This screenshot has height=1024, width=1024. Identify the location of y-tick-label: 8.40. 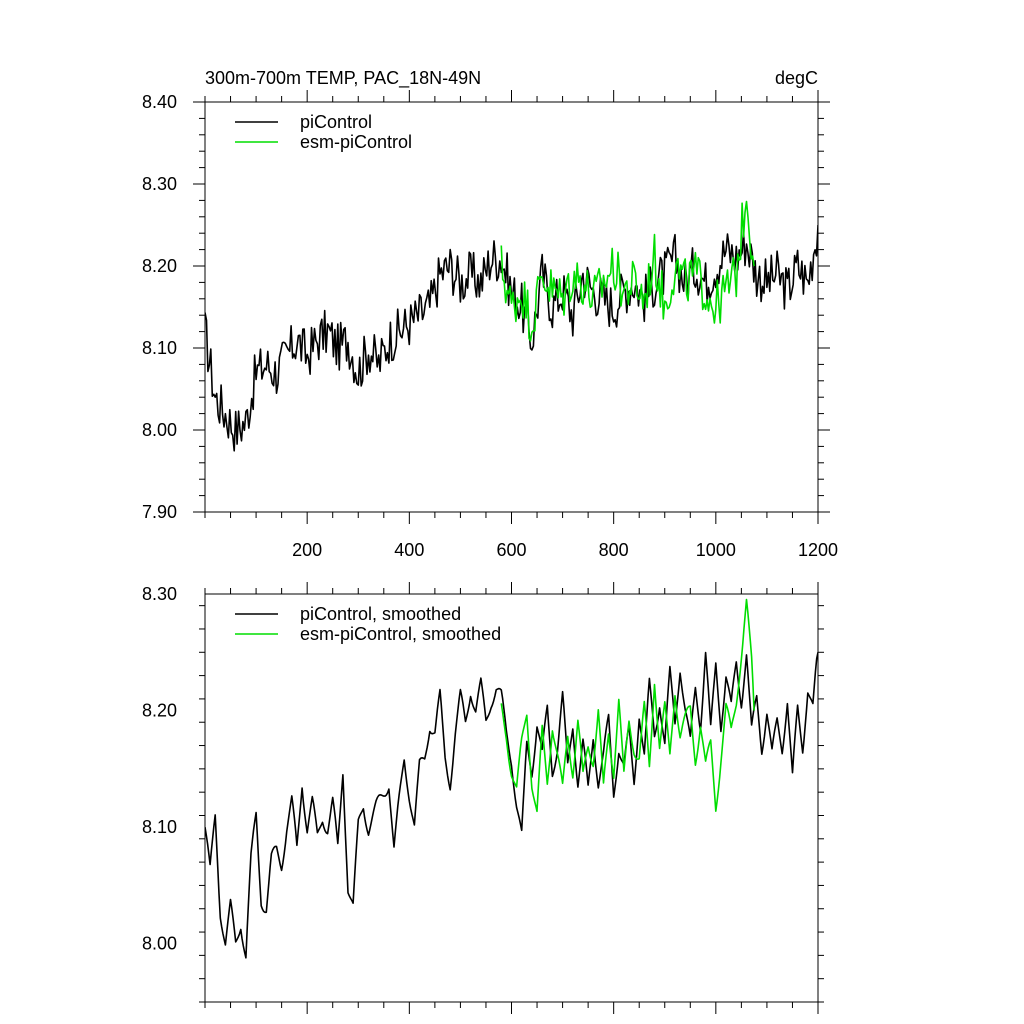
(159, 102).